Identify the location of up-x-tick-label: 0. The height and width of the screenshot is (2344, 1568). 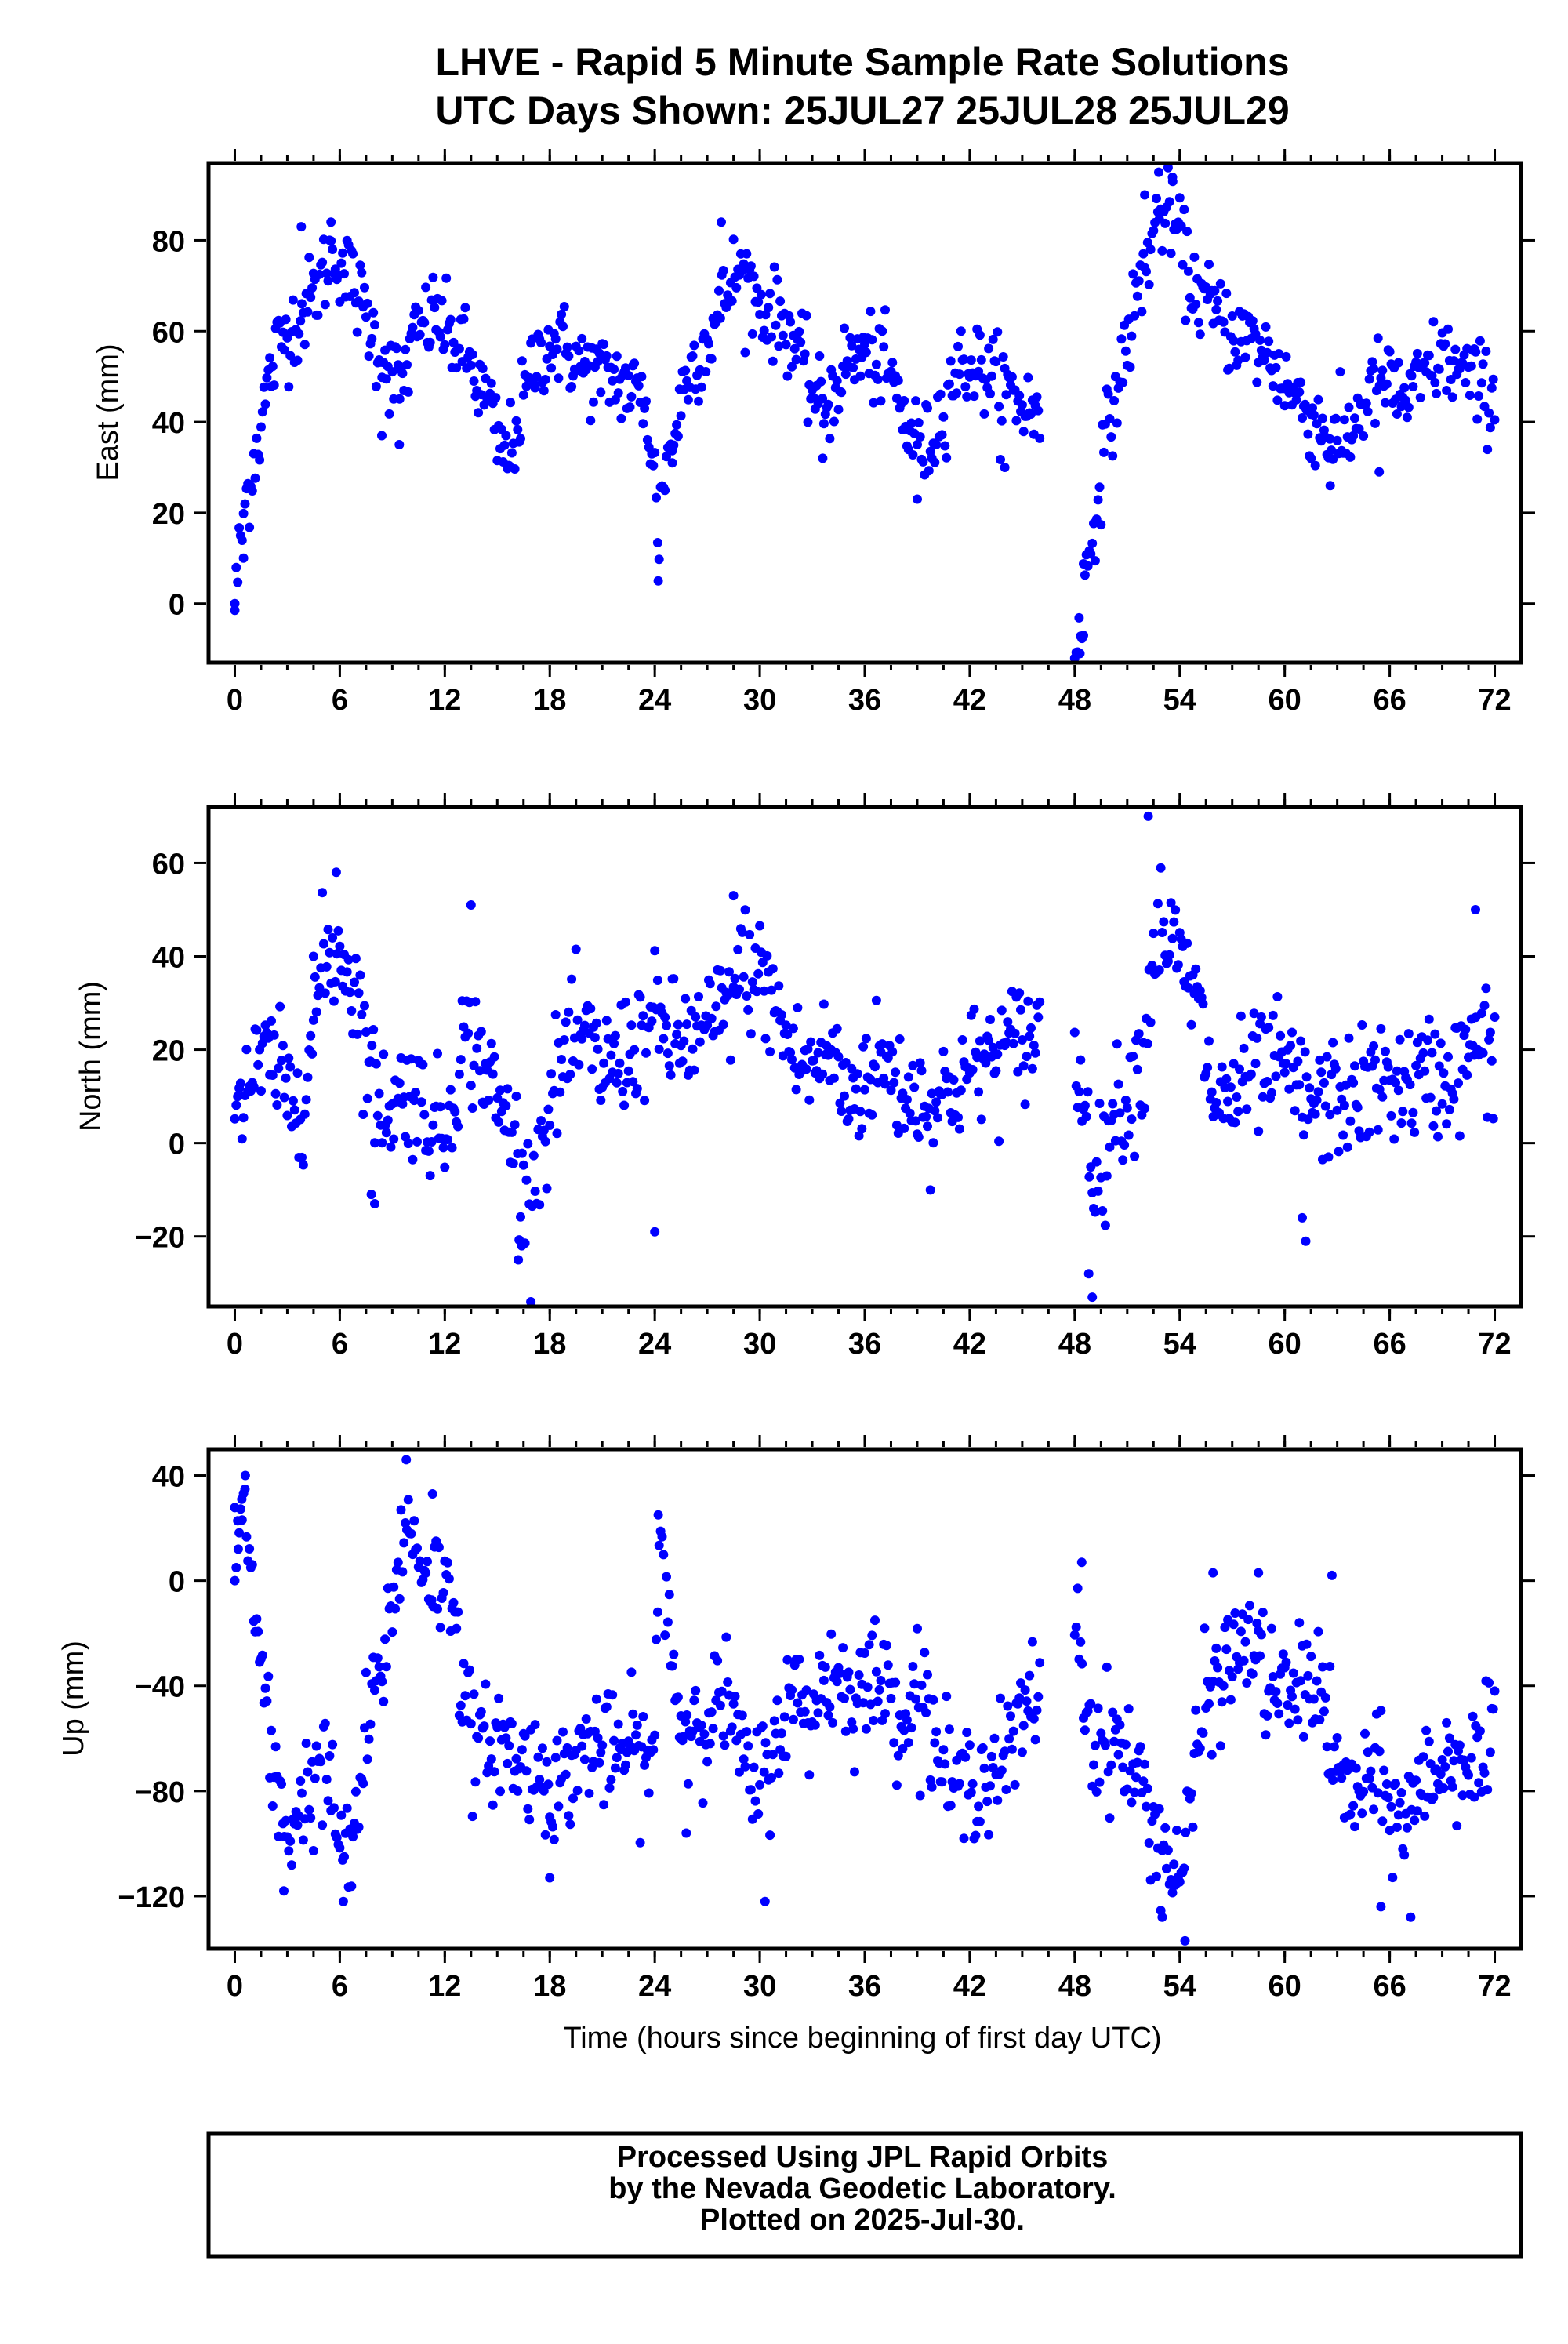
(235, 1986).